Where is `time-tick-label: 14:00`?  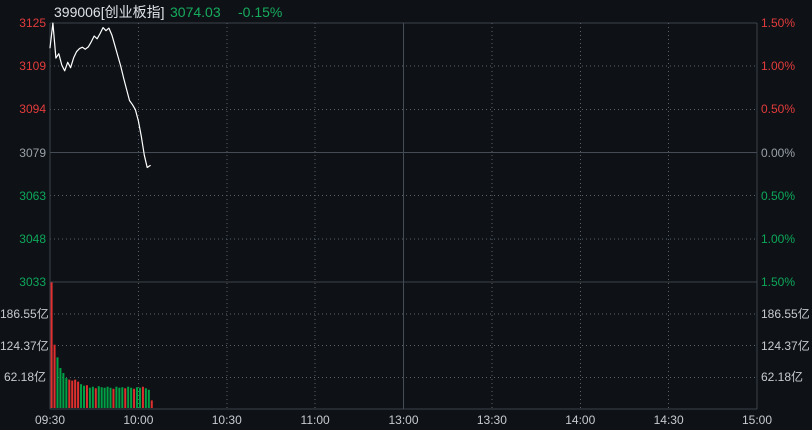 time-tick-label: 14:00 is located at coordinates (580, 420).